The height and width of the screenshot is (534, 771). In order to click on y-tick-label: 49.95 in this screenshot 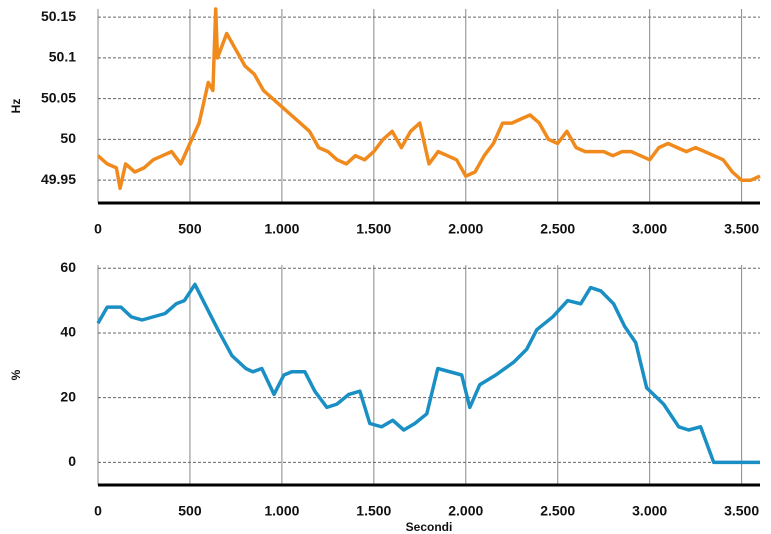, I will do `click(58, 179)`.